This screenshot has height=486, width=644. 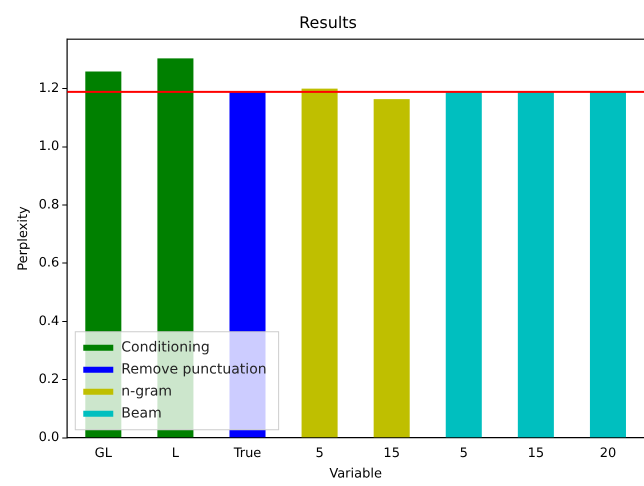 What do you see at coordinates (49, 263) in the screenshot?
I see `y-tick-label: 0.6` at bounding box center [49, 263].